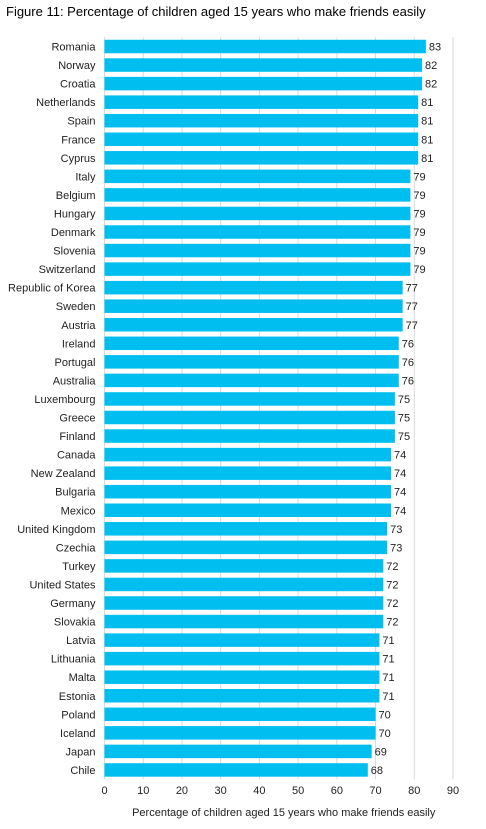 The width and height of the screenshot is (486, 829). I want to click on category-label: Cyprus, so click(78, 159).